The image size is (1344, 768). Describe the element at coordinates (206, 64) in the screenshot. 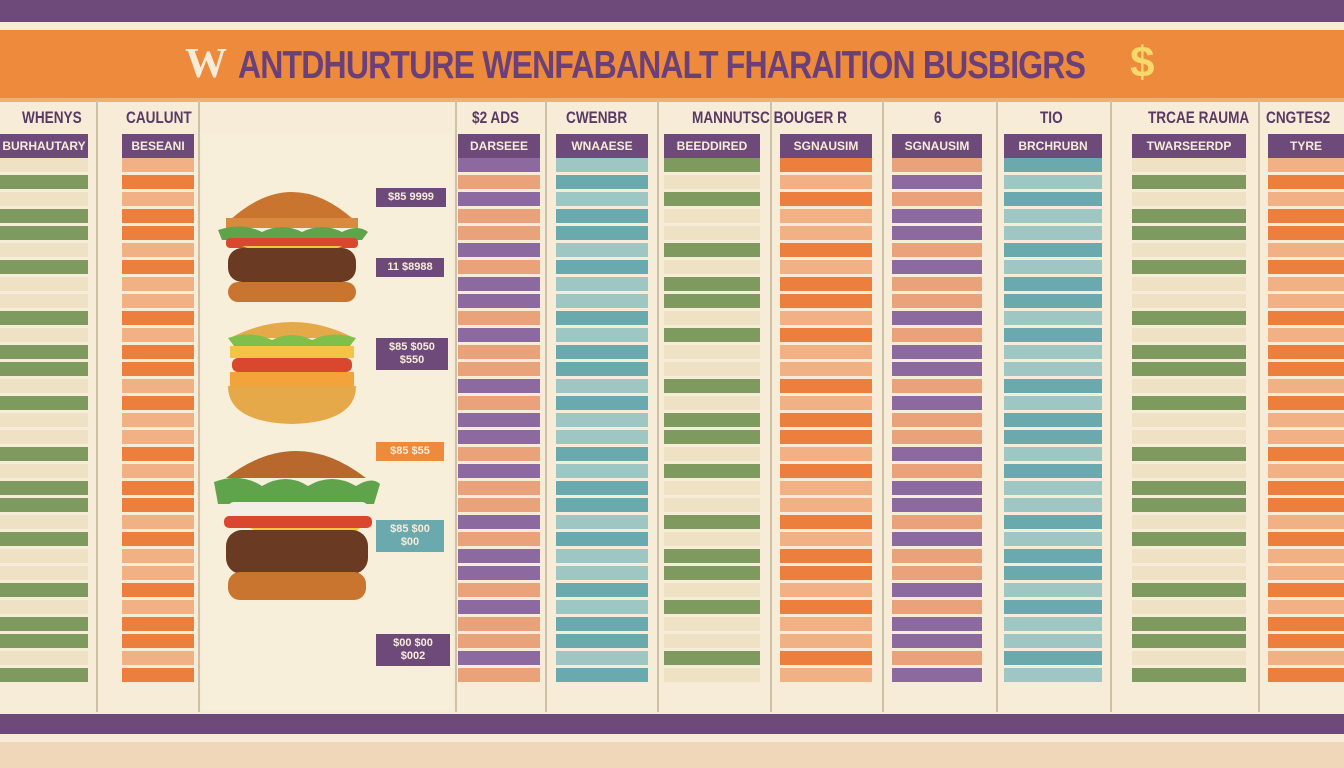

I see `title-prefix: W` at that location.